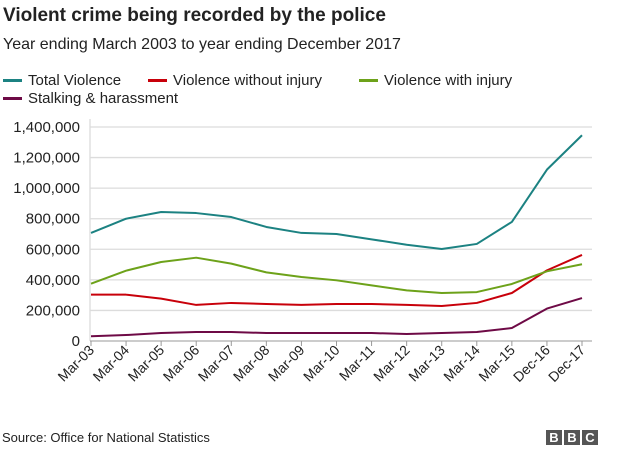 The width and height of the screenshot is (624, 449). I want to click on x-tick-label: Mar-10, so click(321, 363).